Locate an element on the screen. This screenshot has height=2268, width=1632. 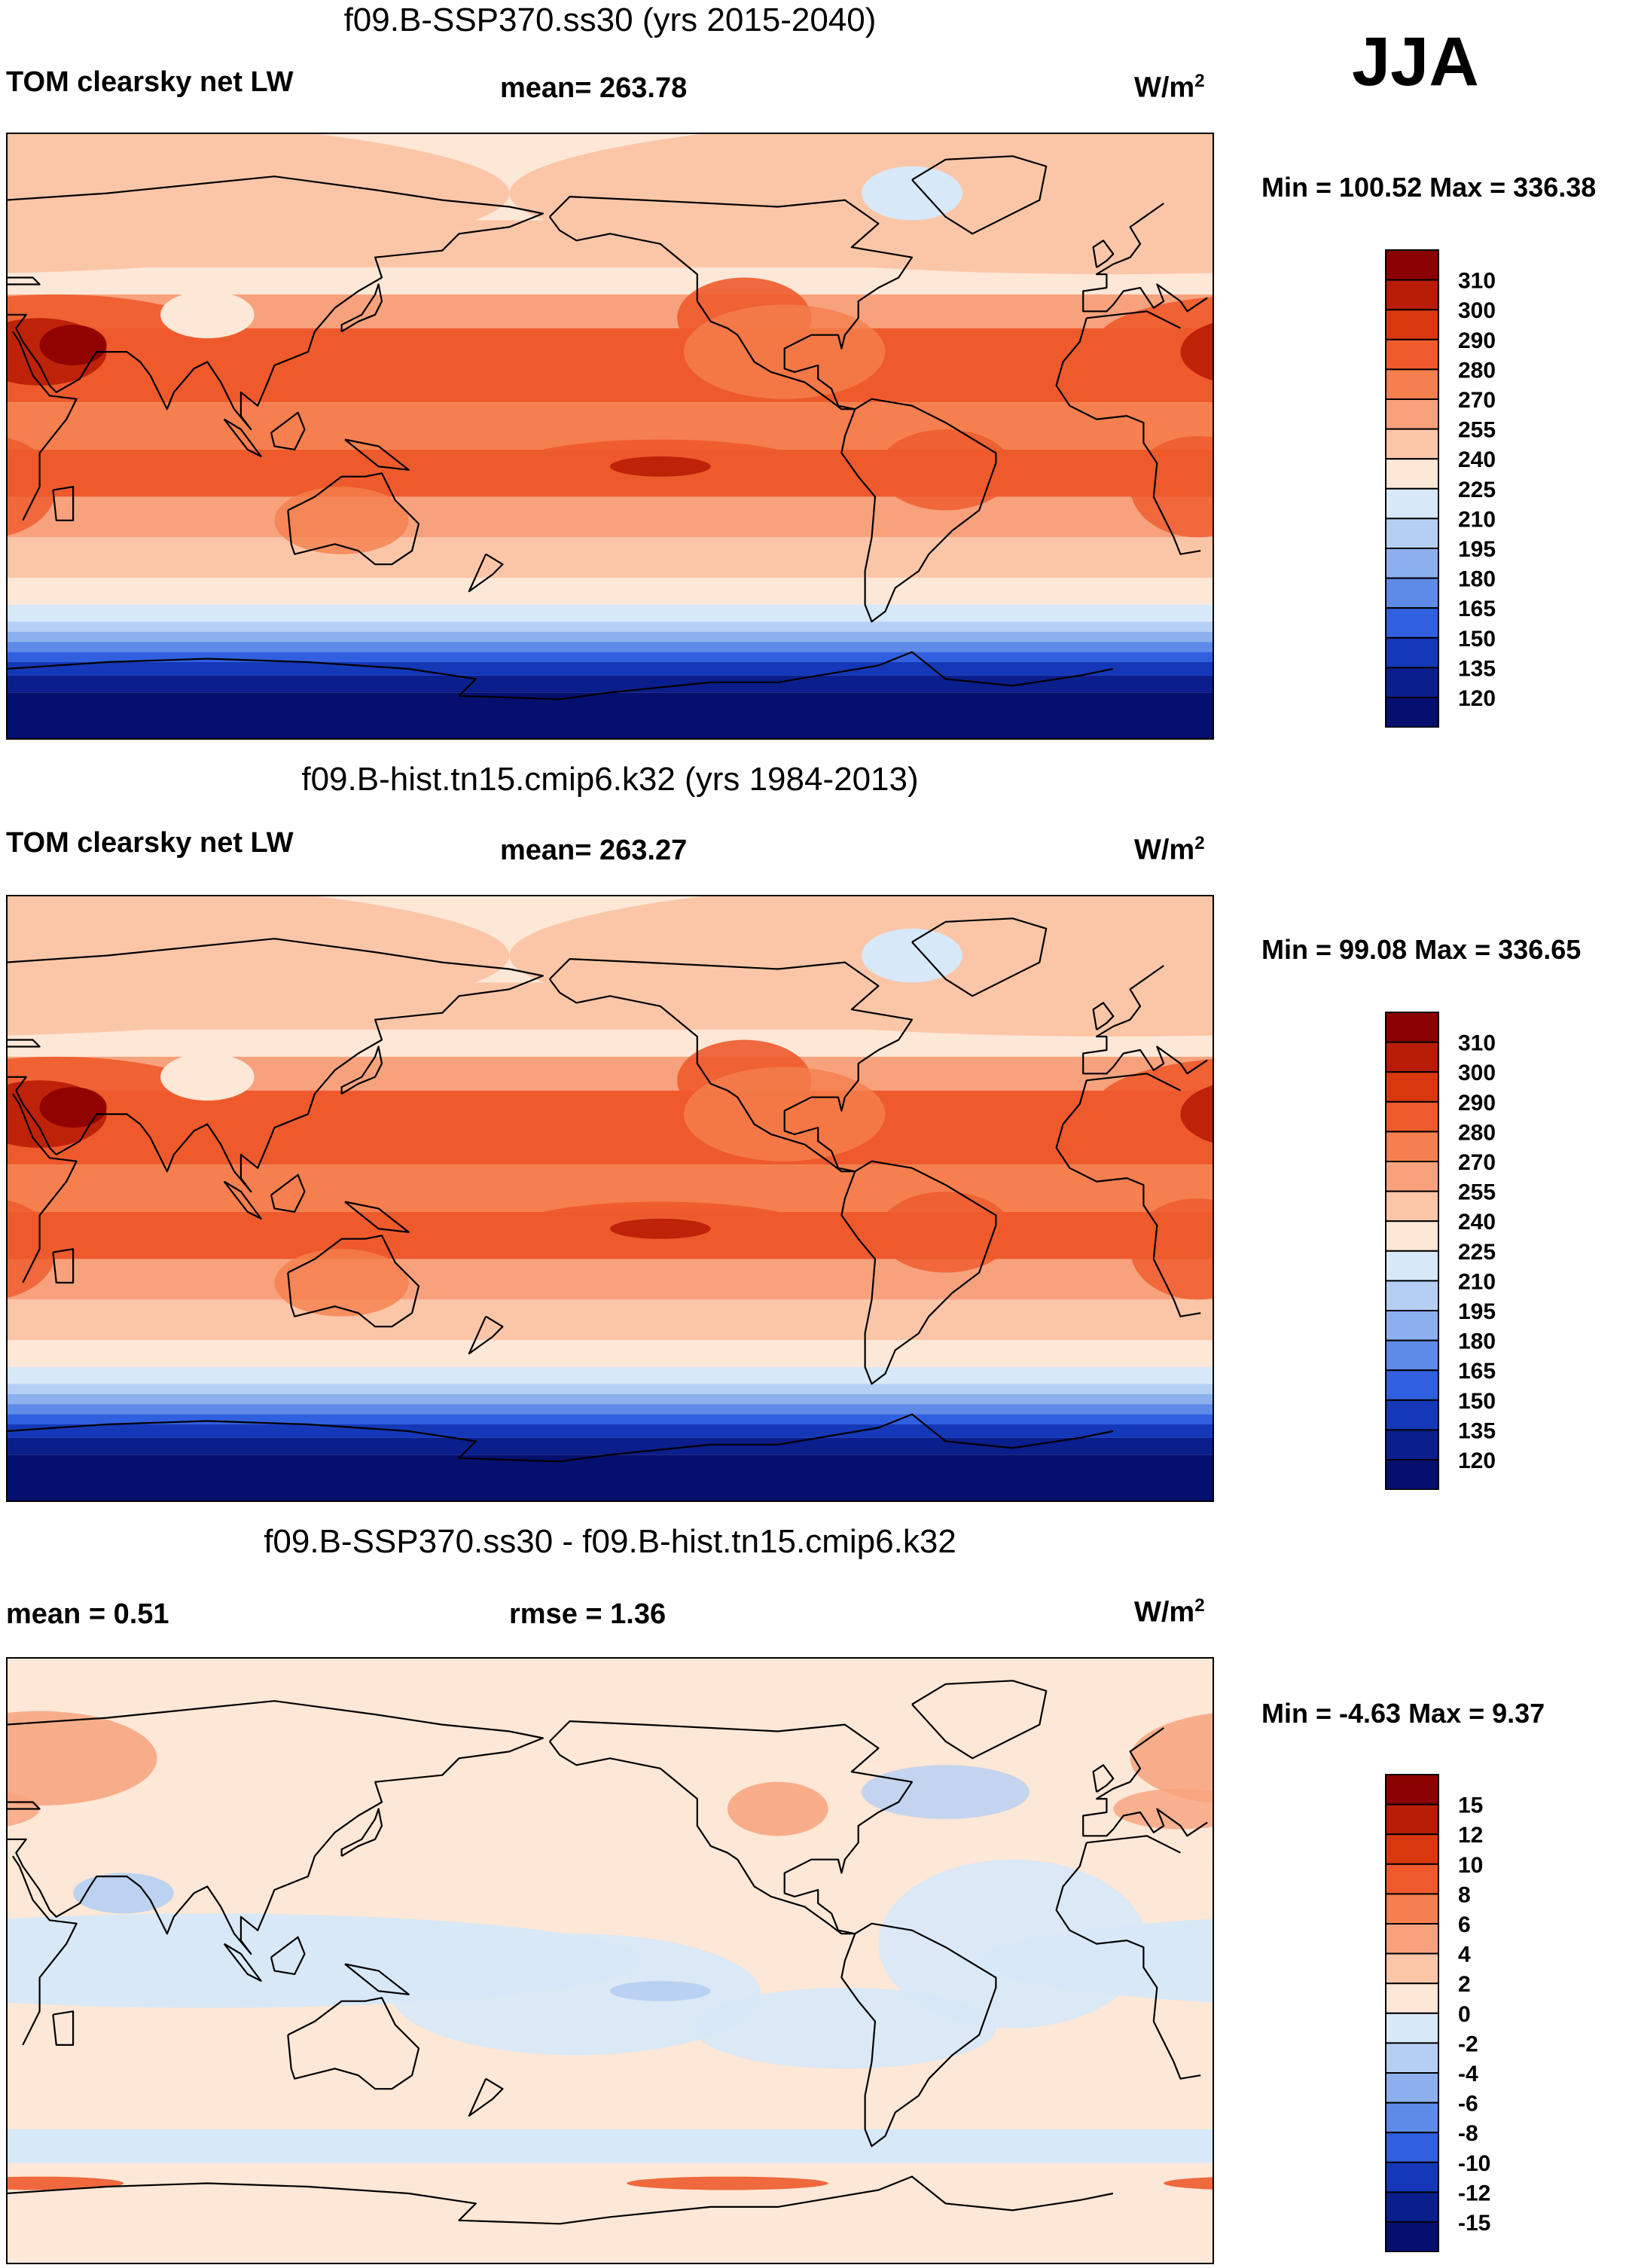
colorbar-tick-label: 135 is located at coordinates (1477, 1431).